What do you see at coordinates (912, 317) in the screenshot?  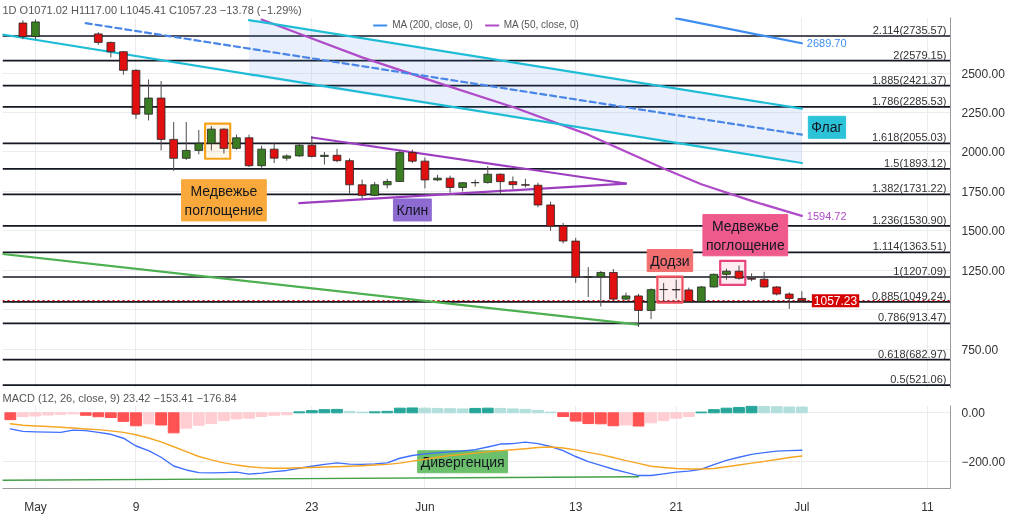 I see `ref-line-label: 0.786(913.47)` at bounding box center [912, 317].